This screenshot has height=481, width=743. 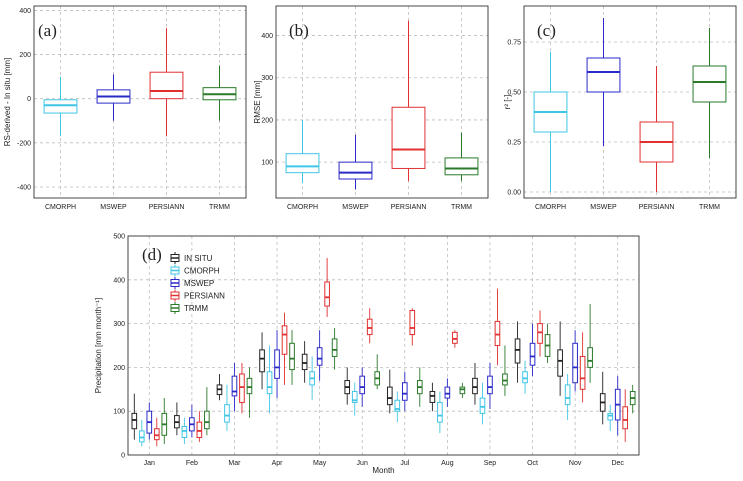 What do you see at coordinates (575, 463) in the screenshot?
I see `x-tick-label: Nov` at bounding box center [575, 463].